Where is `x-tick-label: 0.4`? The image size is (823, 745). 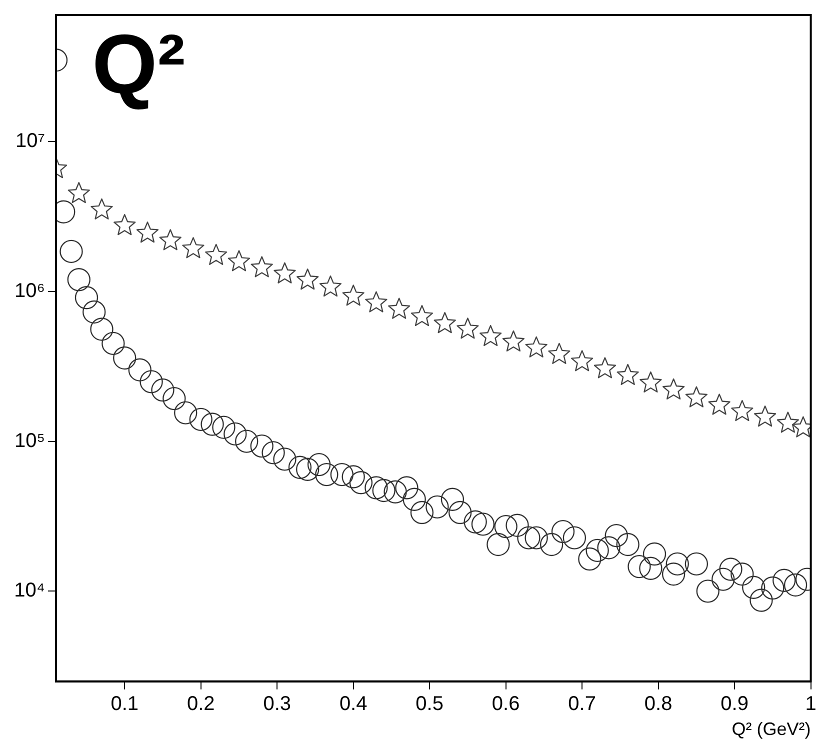 x-tick-label: 0.4 is located at coordinates (353, 703).